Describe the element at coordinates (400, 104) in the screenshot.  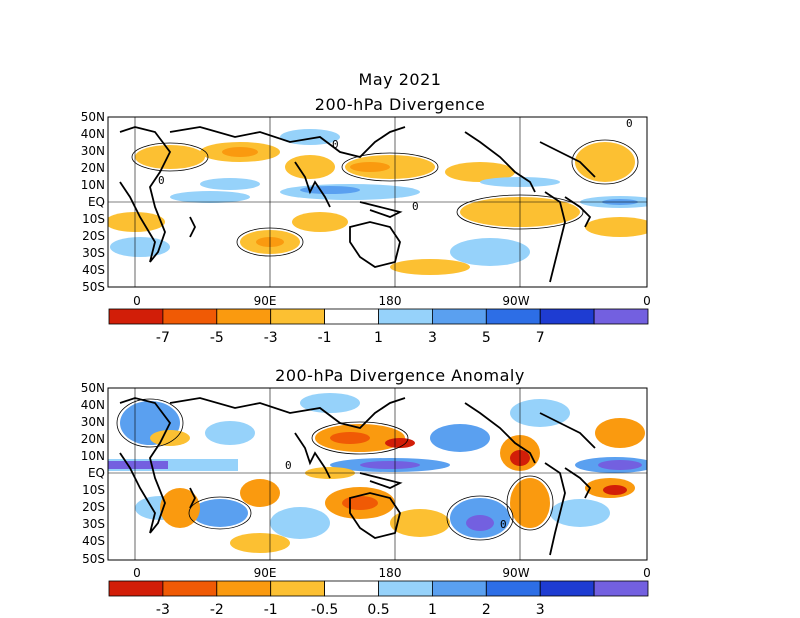
I see `panel-1-title: 200-hPa Divergence` at that location.